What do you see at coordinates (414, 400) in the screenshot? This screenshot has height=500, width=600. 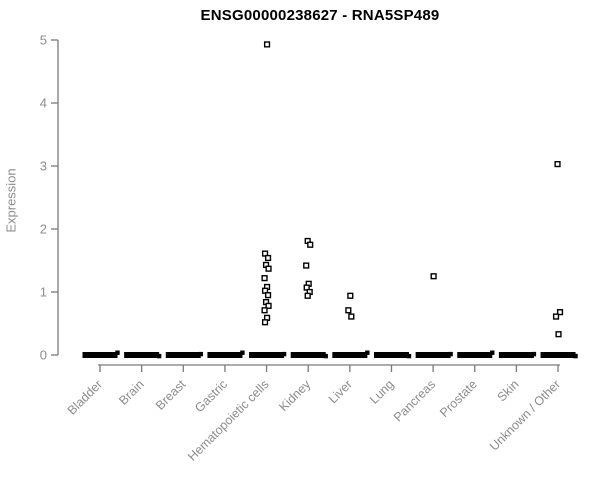 I see `x-category-label: Pancreas` at bounding box center [414, 400].